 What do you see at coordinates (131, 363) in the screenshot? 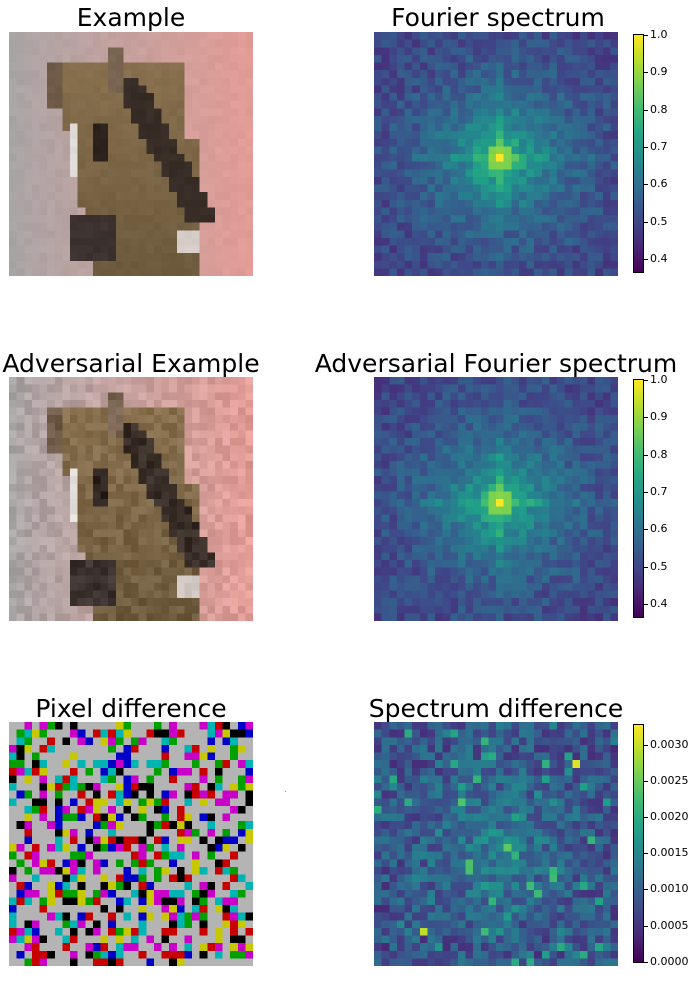
I see `adv-example-title: Adversarial Example` at bounding box center [131, 363].